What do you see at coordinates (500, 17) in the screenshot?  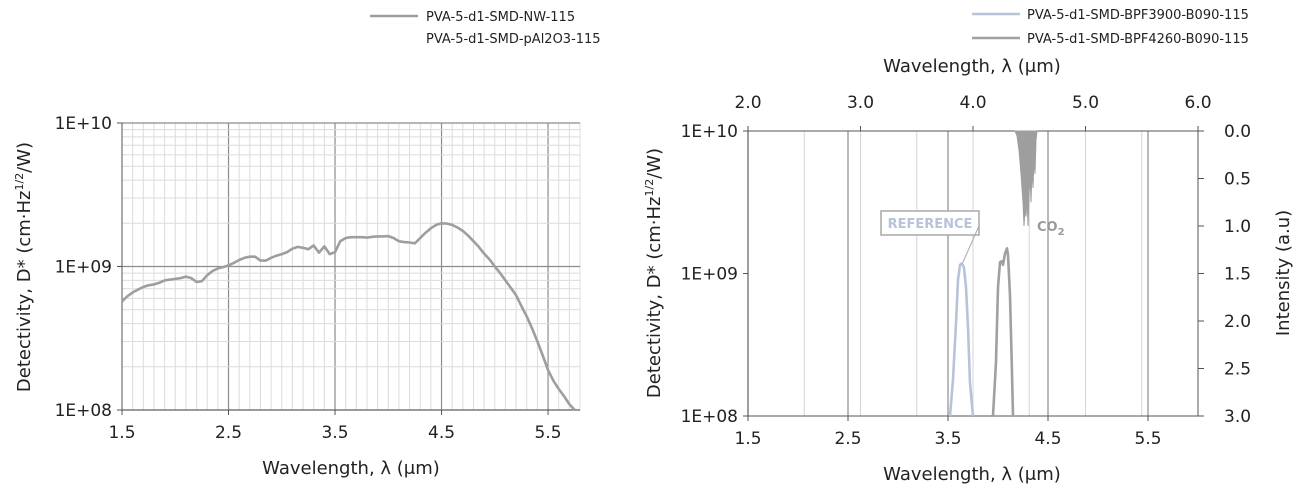 I see `left-legend-label-0: PVA-5-d1-SMD-NW-115` at bounding box center [500, 17].